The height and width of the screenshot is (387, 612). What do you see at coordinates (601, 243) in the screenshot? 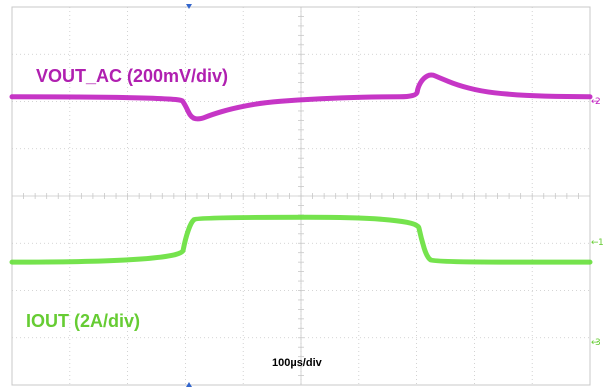
I see `svg-text: 1` at bounding box center [601, 243].